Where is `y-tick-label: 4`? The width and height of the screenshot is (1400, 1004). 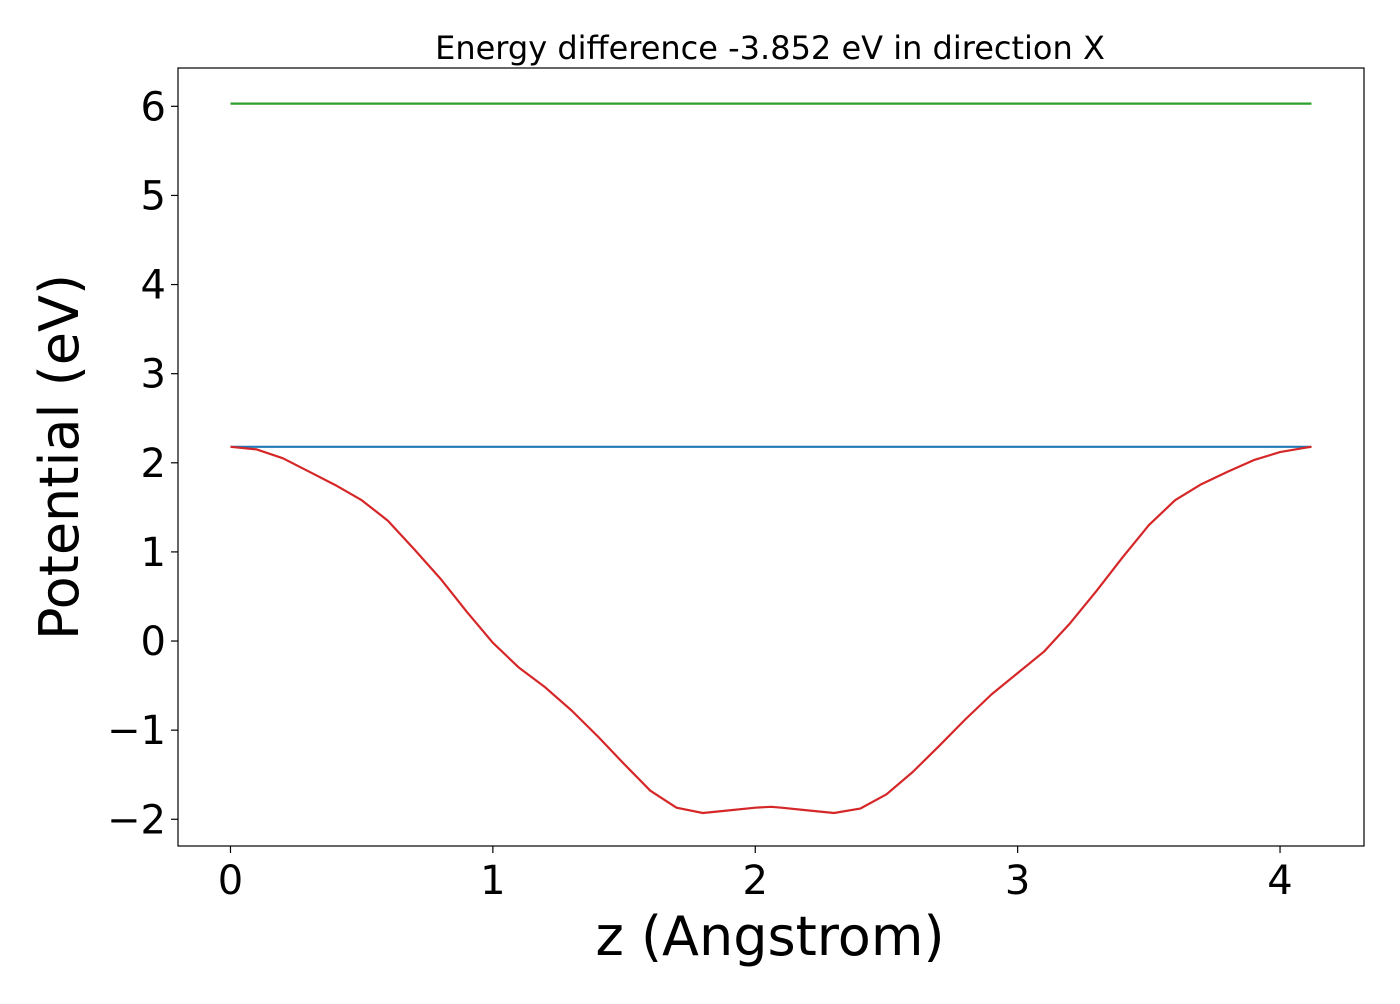 y-tick-label: 4 is located at coordinates (153, 286).